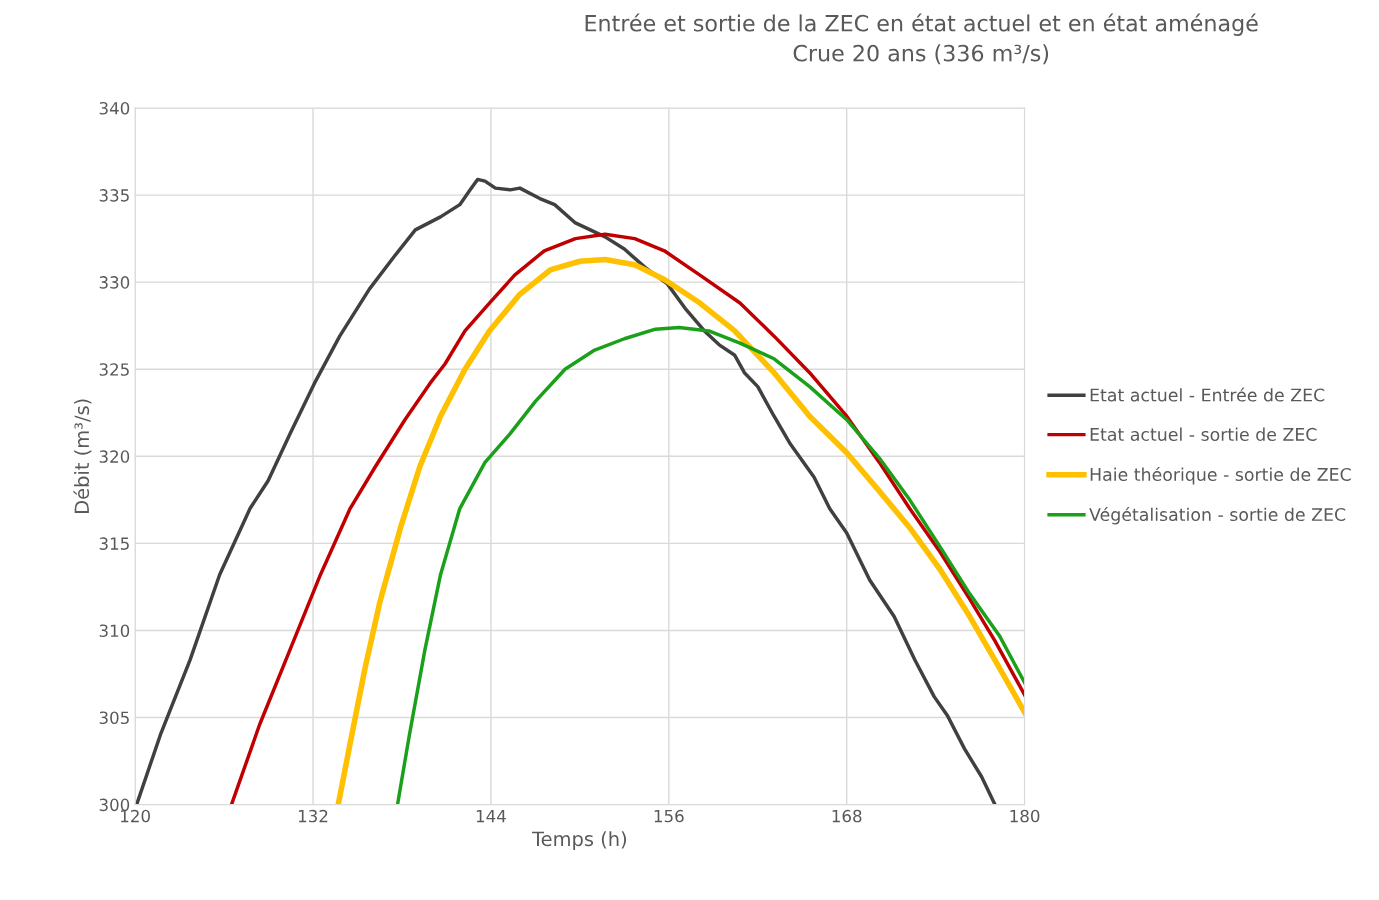 Image resolution: width=1379 pixels, height=900 pixels. I want to click on x-tick-label: 144, so click(491, 816).